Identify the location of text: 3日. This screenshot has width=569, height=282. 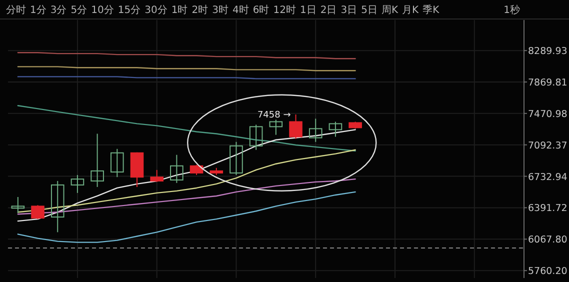
(349, 10).